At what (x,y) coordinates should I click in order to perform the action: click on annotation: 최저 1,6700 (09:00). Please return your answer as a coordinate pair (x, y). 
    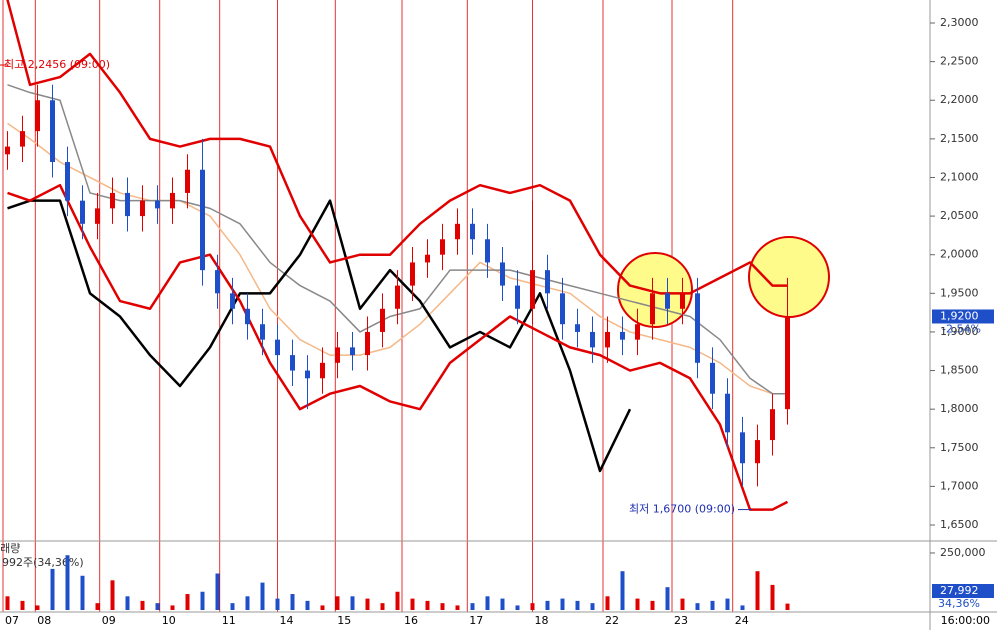
    Looking at the image, I should click on (682, 509).